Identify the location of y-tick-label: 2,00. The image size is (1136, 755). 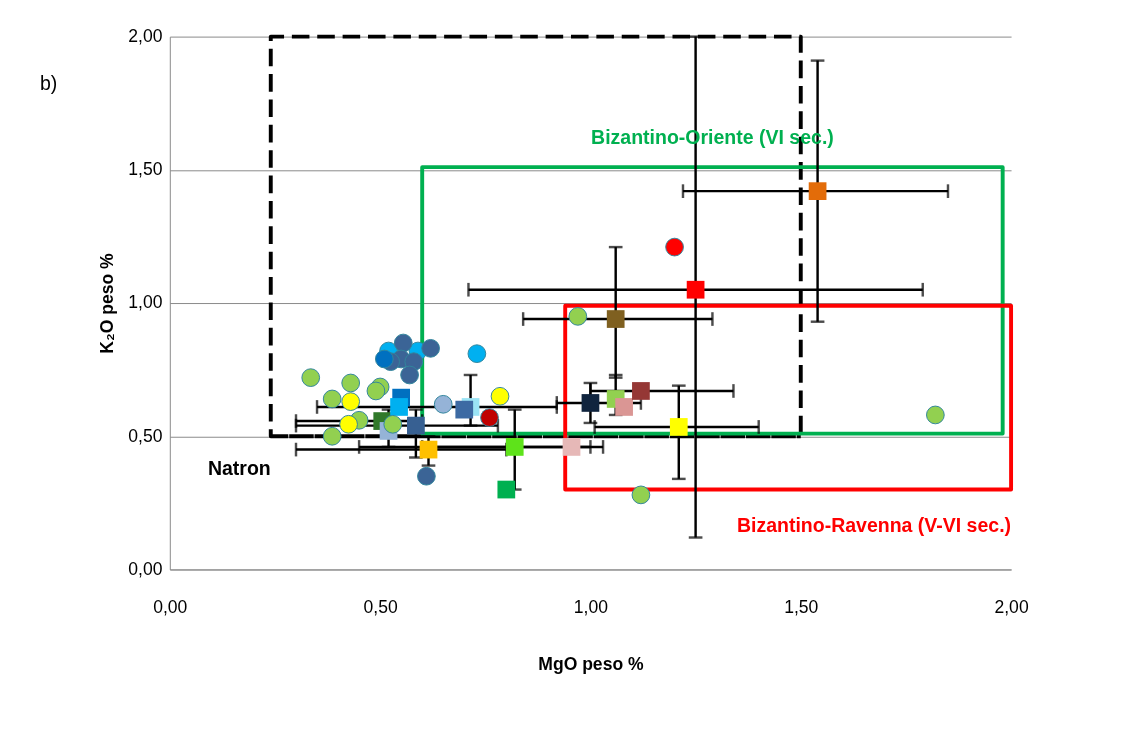
(145, 35).